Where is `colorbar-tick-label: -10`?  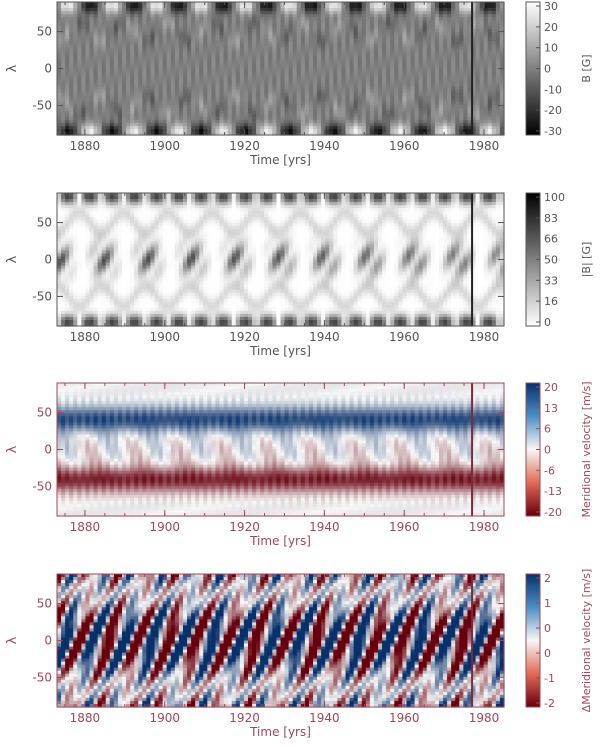 colorbar-tick-label: -10 is located at coordinates (553, 89).